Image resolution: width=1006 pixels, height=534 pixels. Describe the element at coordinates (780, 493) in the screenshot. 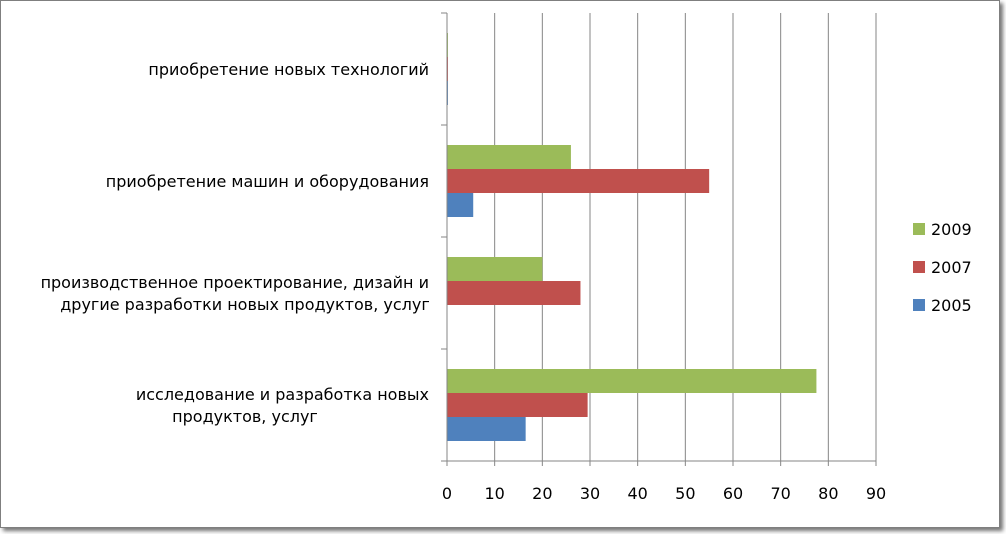

I see `x-tick-label: 70` at that location.